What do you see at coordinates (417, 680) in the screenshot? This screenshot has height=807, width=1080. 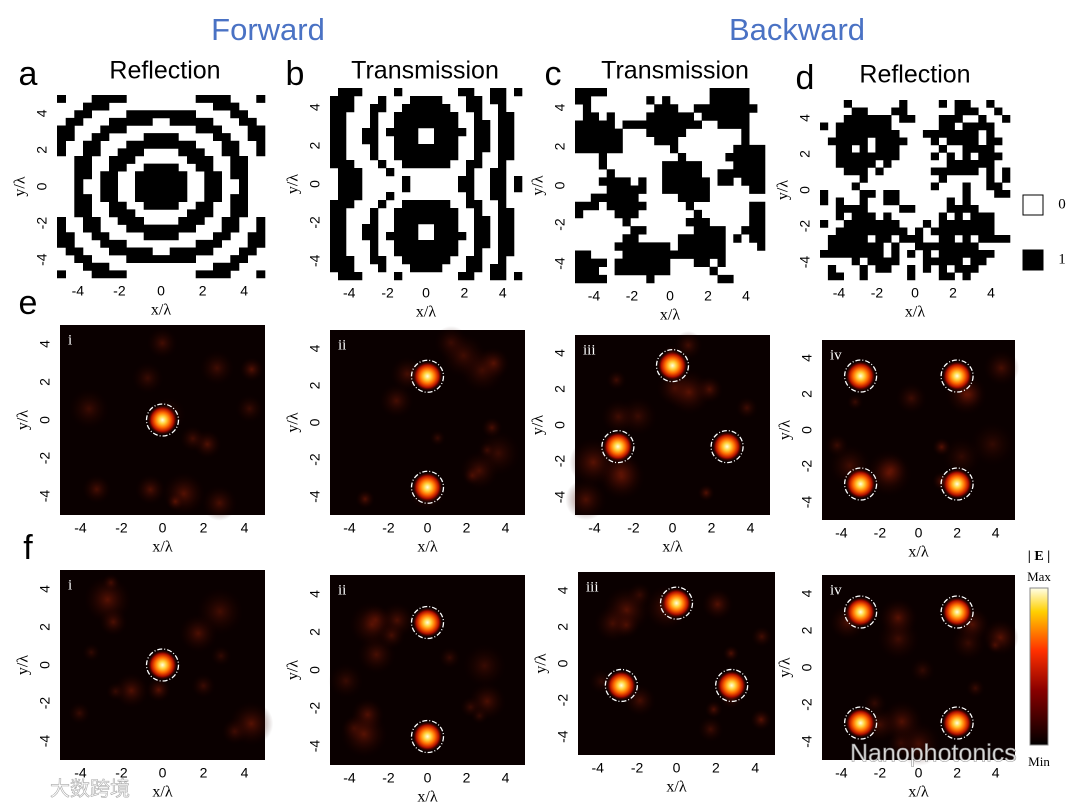 I see `field-haze` at bounding box center [417, 680].